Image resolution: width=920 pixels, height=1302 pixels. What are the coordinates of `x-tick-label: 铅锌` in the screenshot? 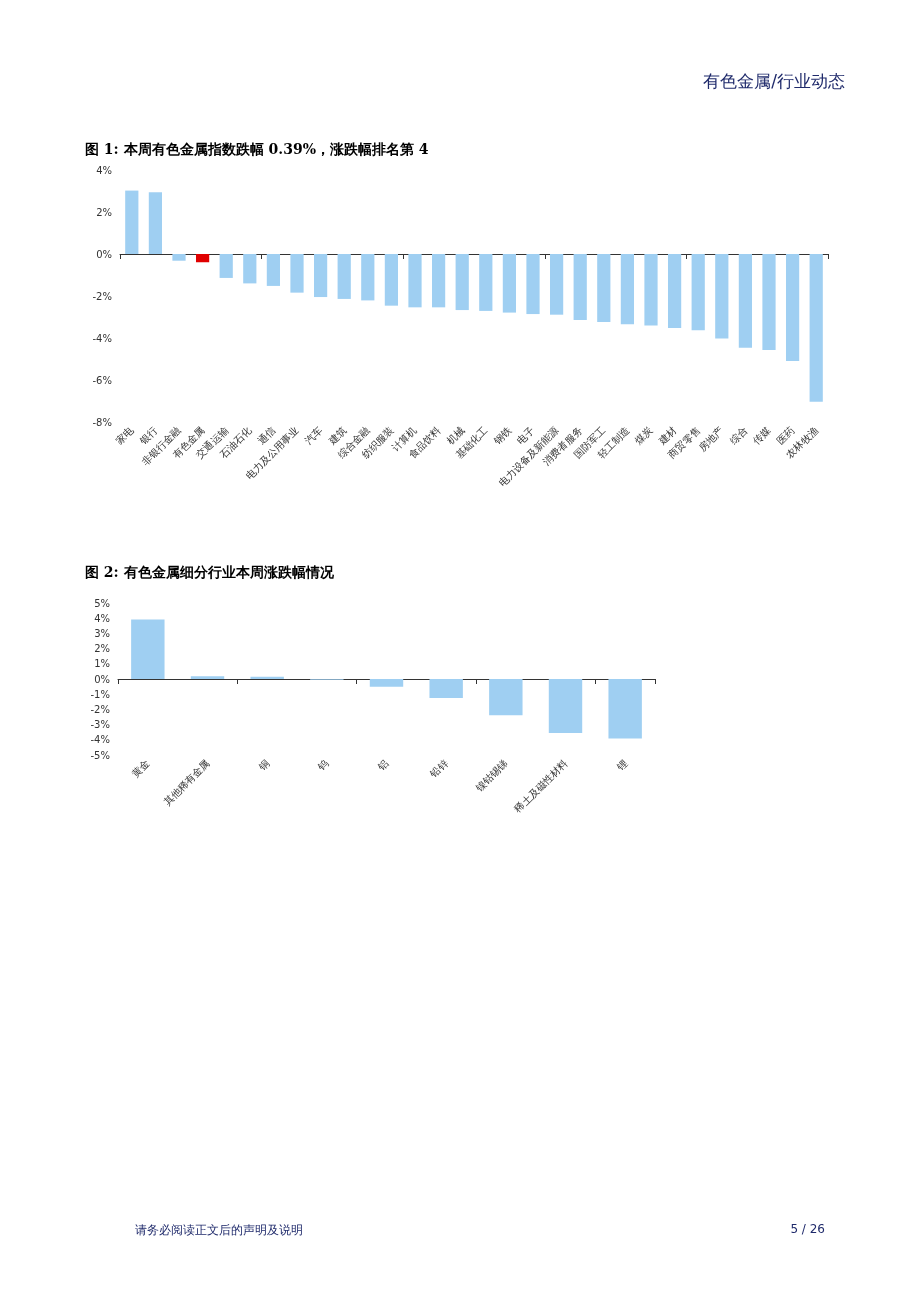 It's located at (439, 768).